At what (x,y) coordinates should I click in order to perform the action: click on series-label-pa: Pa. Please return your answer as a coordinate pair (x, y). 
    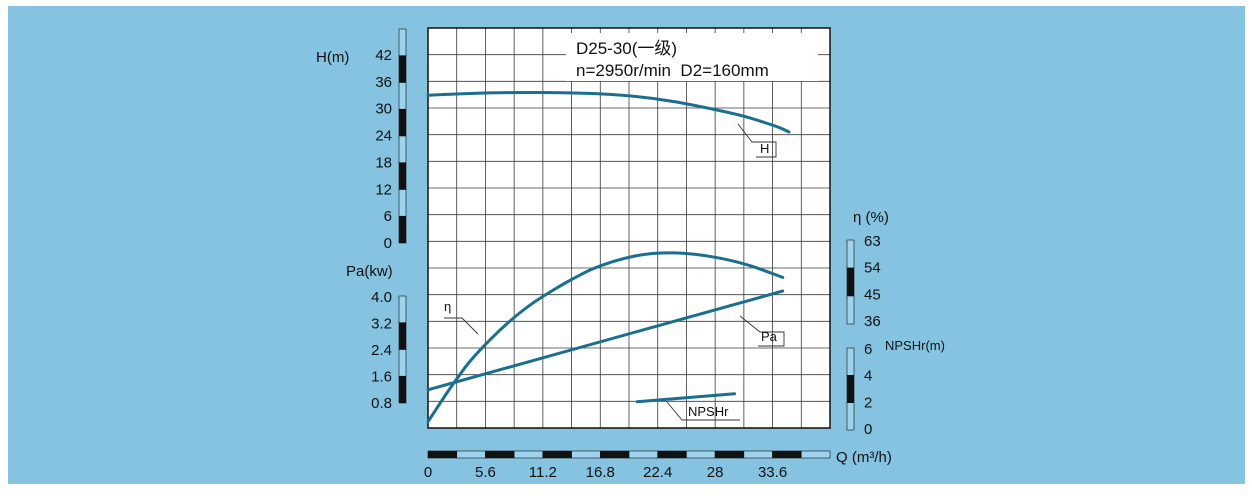
    Looking at the image, I should click on (769, 336).